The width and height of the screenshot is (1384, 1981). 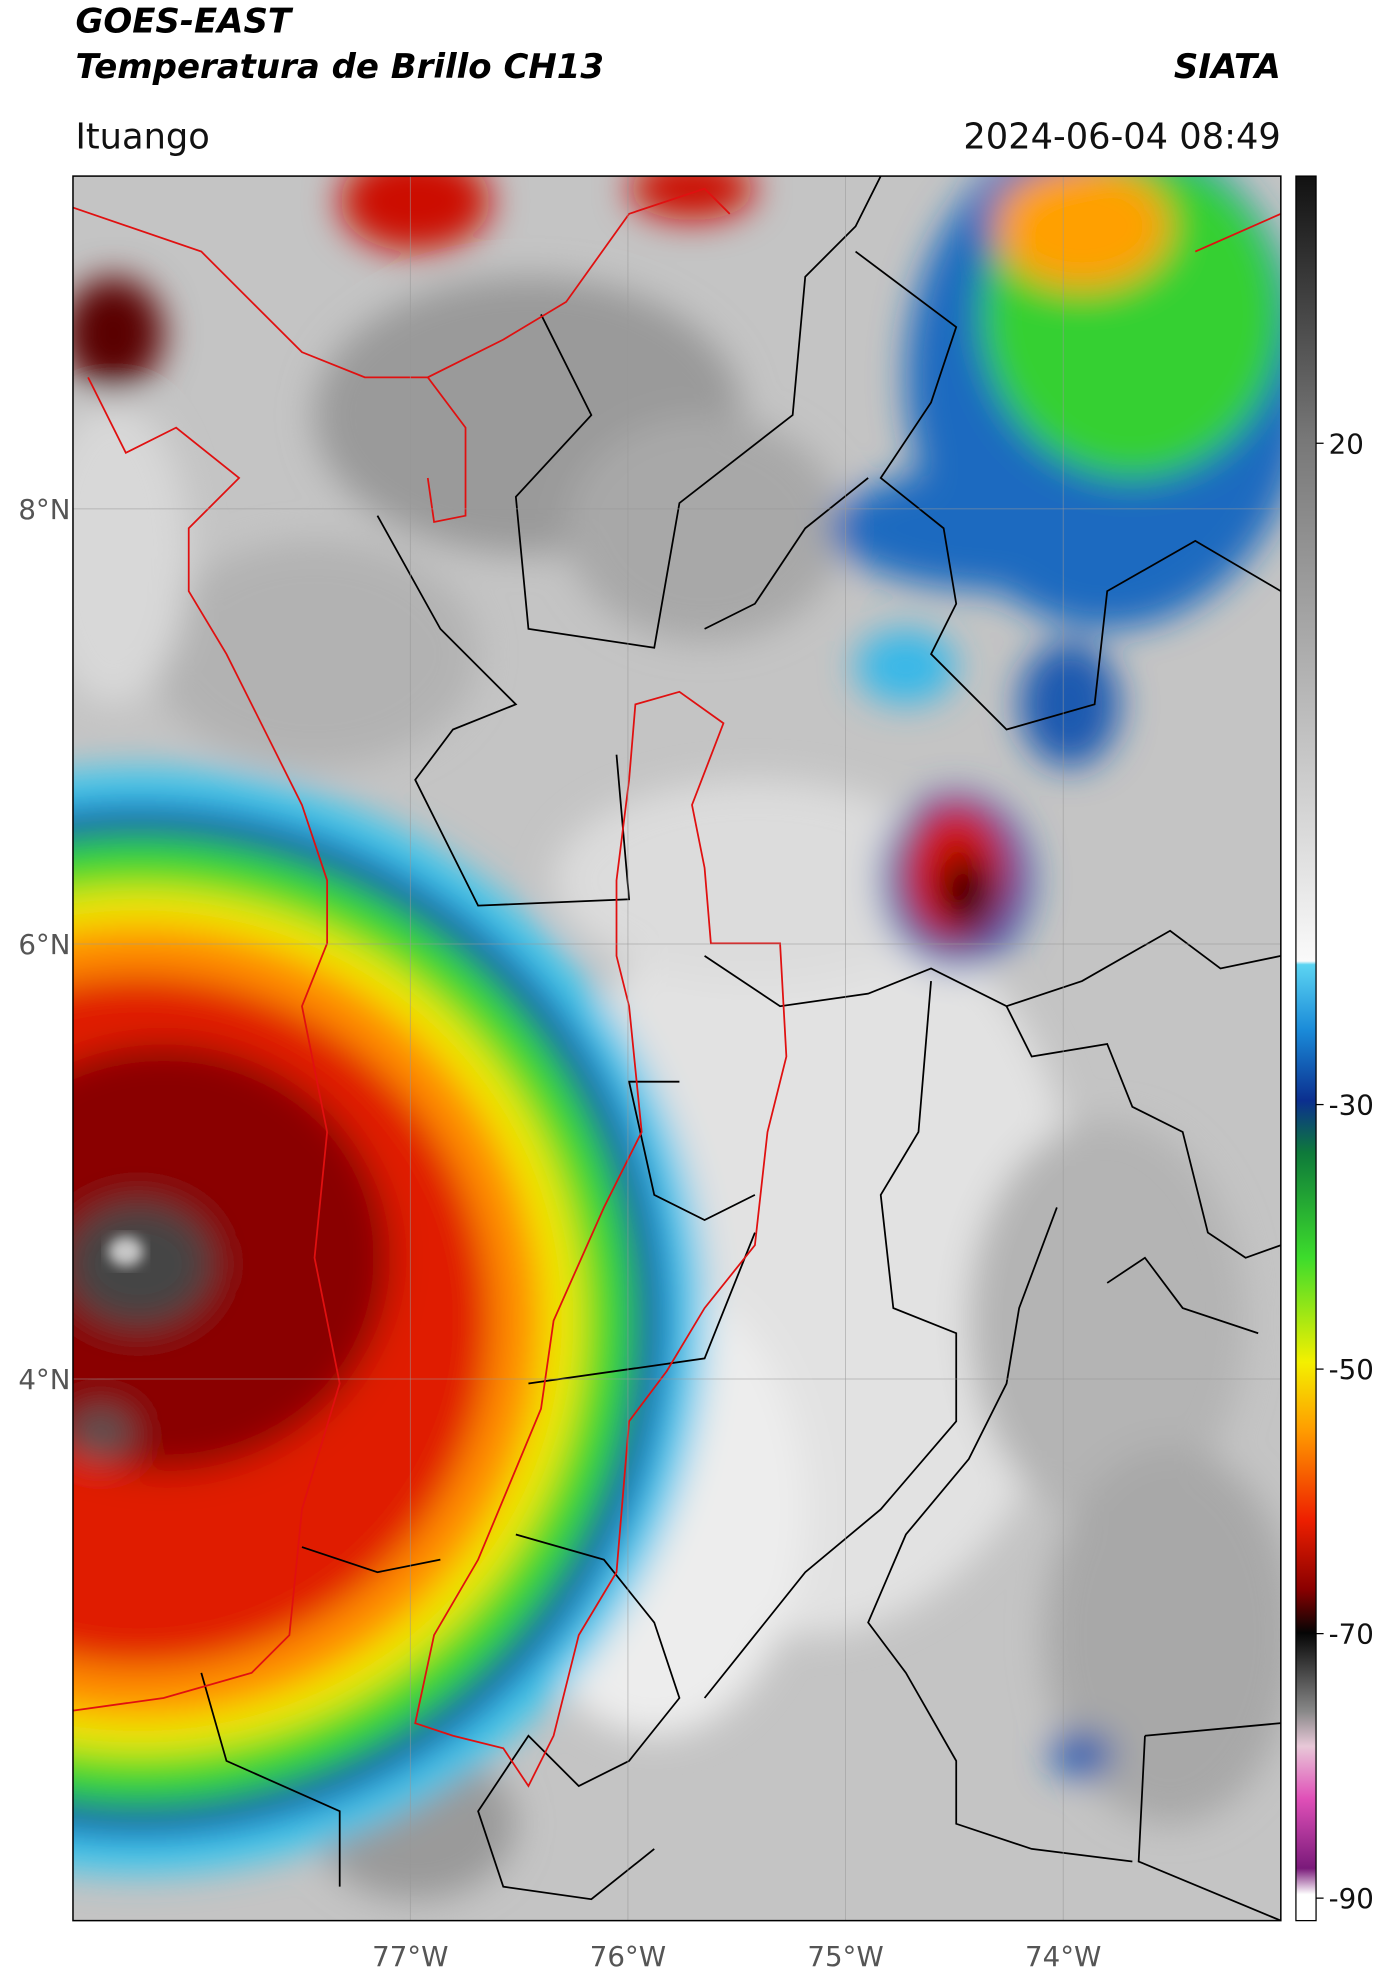 What do you see at coordinates (142, 136) in the screenshot?
I see `location: Ituango` at bounding box center [142, 136].